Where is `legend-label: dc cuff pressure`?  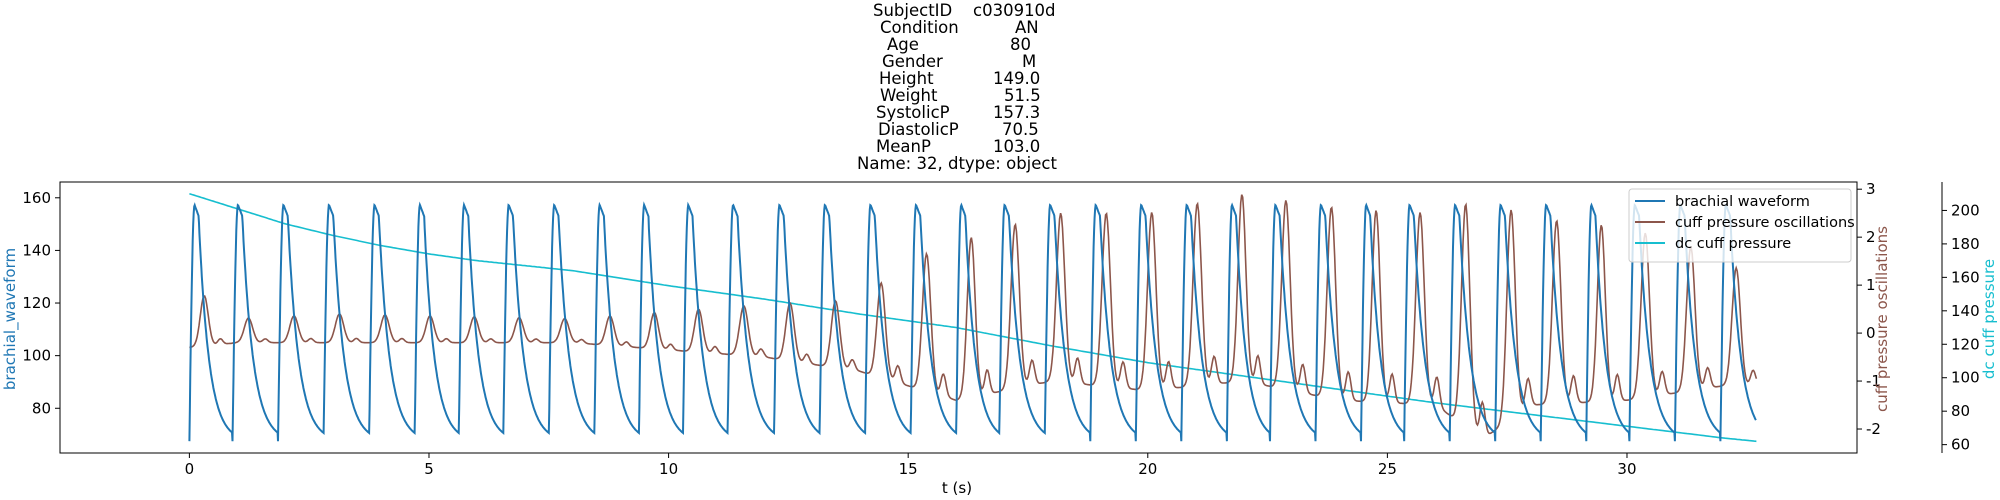
legend-label: dc cuff pressure is located at coordinates (1733, 244).